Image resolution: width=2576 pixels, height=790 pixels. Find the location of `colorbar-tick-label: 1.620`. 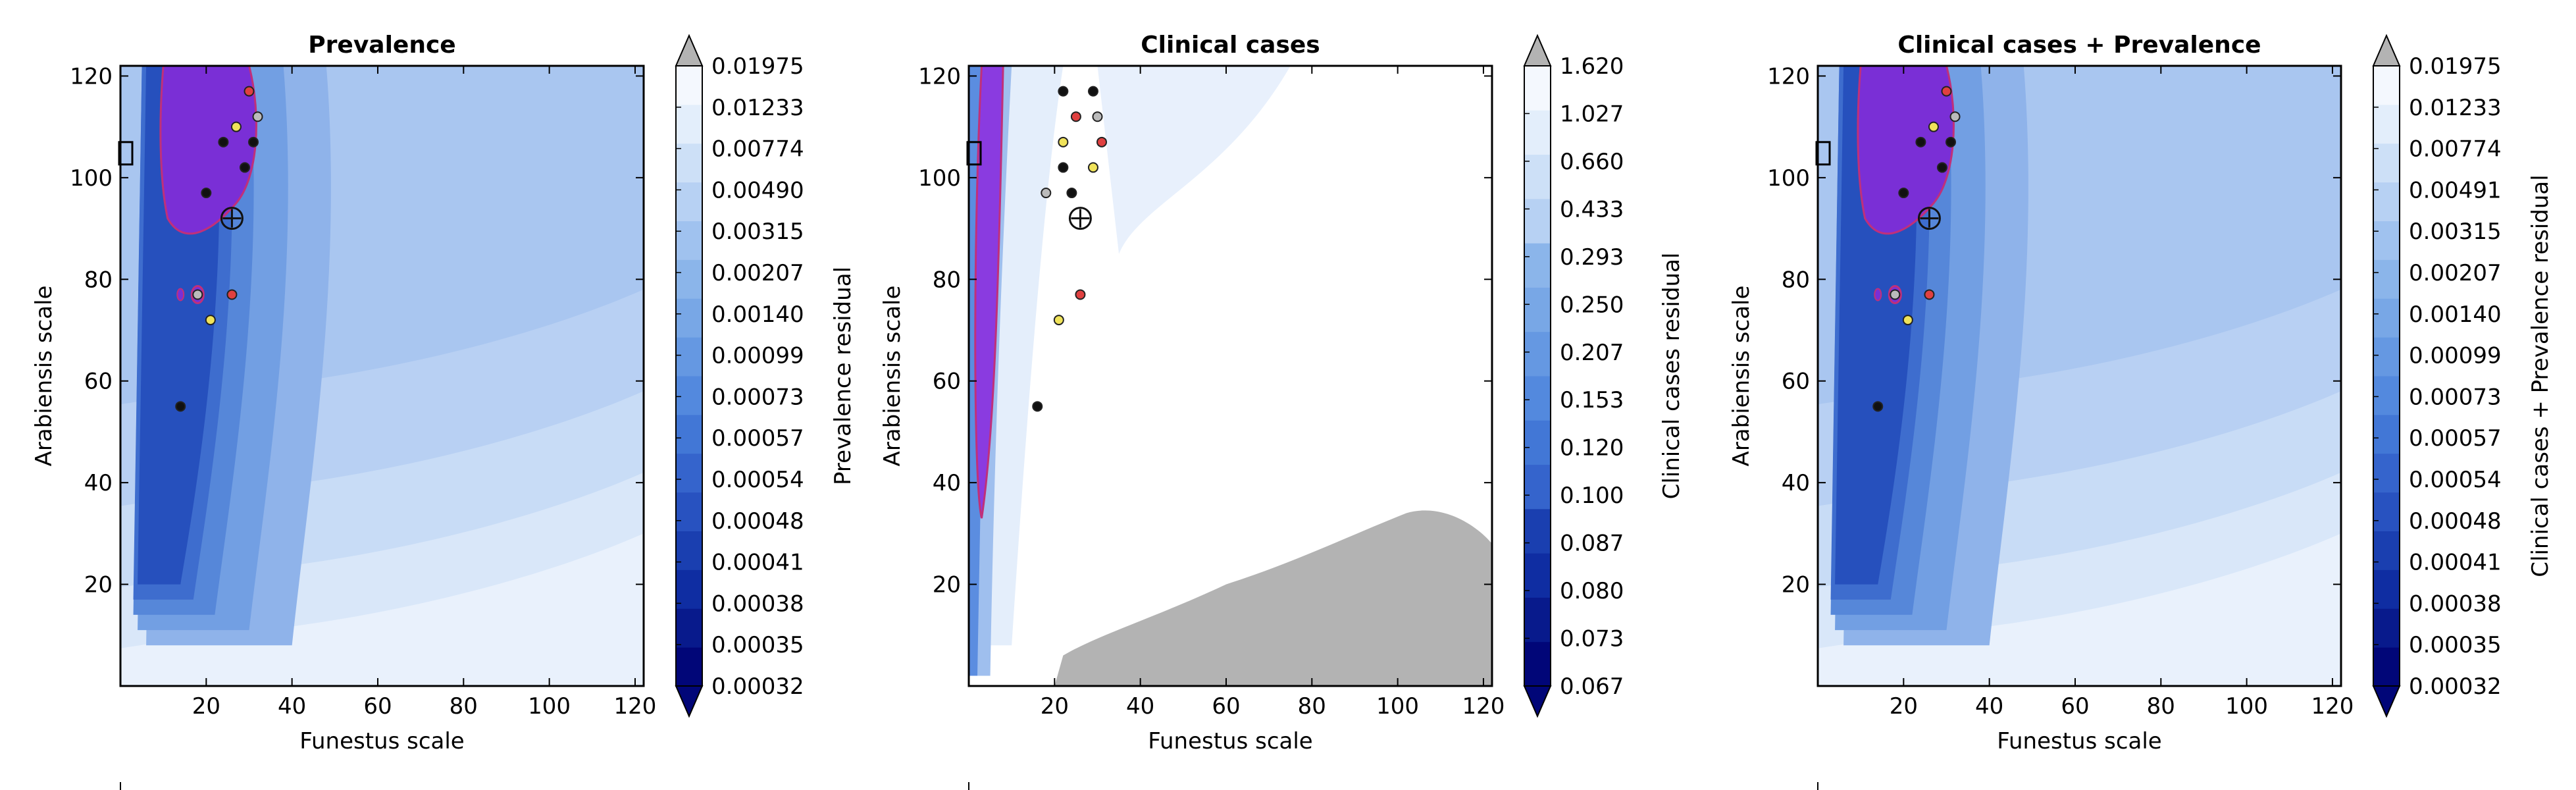

colorbar-tick-label: 1.620 is located at coordinates (1592, 66).